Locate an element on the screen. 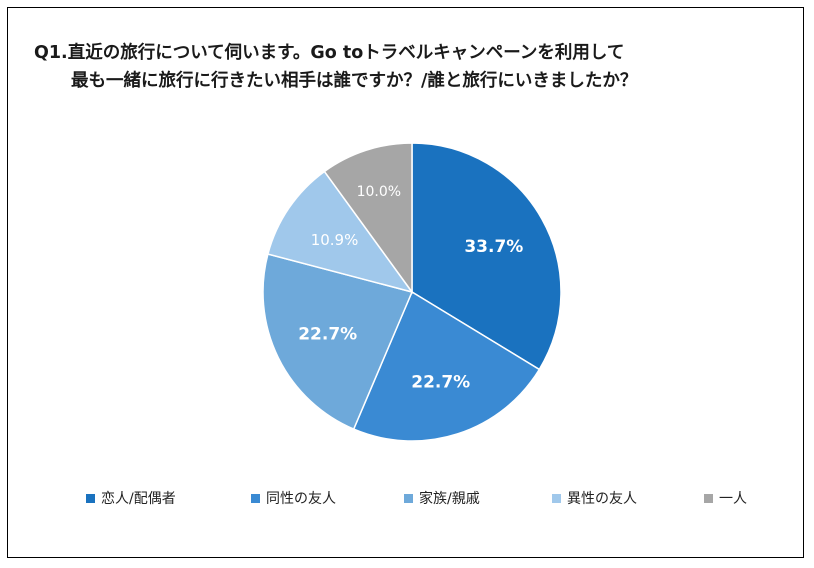 The image size is (814, 568). legend-label-1: 同性の友人 is located at coordinates (301, 499).